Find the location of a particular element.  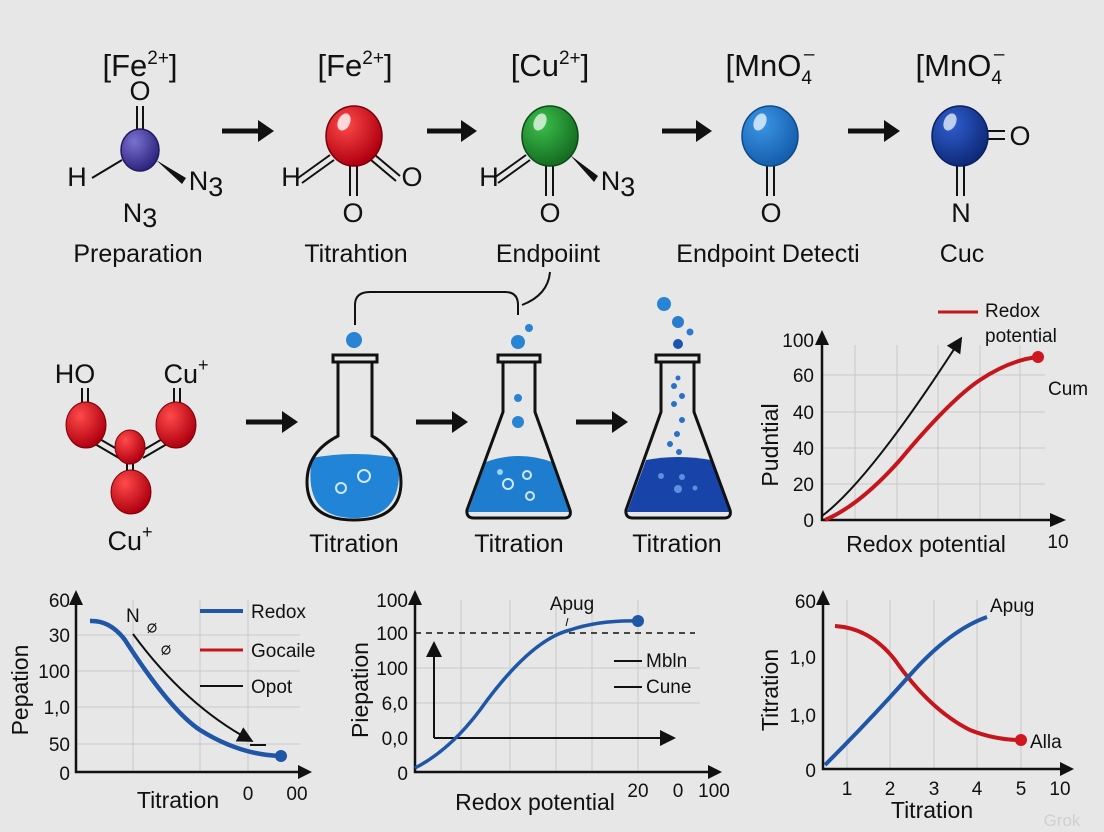

x-tick: 3 is located at coordinates (934, 789).